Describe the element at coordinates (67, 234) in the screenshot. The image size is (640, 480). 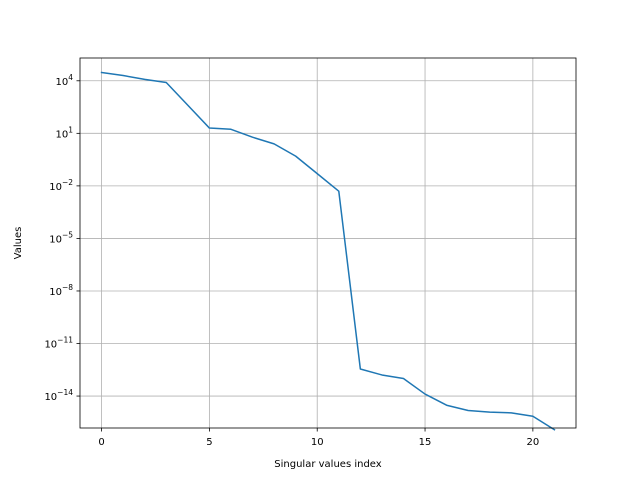
I see `y-tick-exponent: −5` at that location.